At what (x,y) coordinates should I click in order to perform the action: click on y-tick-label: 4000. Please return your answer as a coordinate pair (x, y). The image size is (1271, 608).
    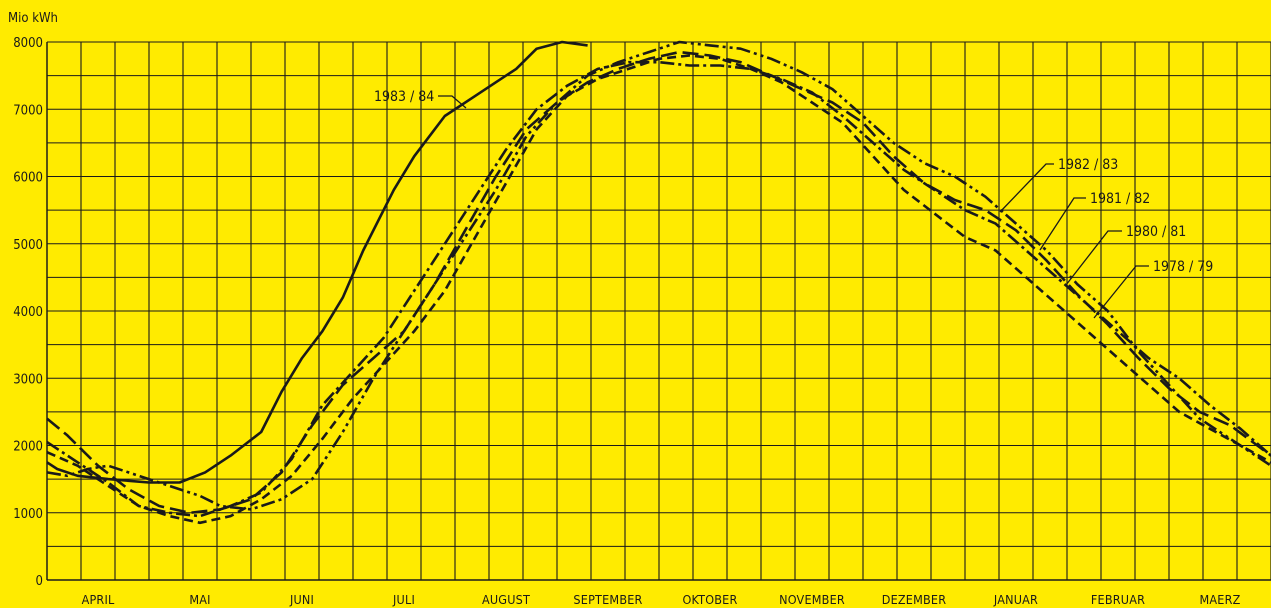
    Looking at the image, I should click on (28, 312).